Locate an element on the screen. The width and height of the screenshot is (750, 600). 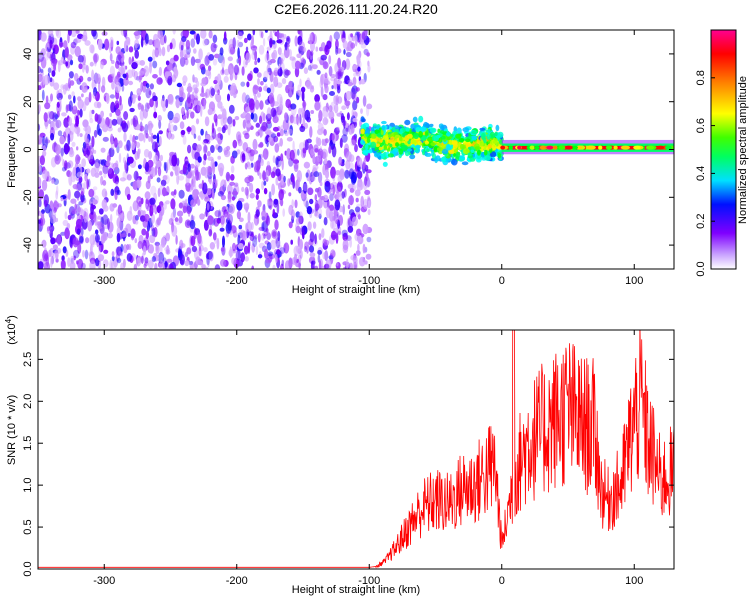
figure-title: C2E6.2026.111.20.24.R20 is located at coordinates (356, 9).